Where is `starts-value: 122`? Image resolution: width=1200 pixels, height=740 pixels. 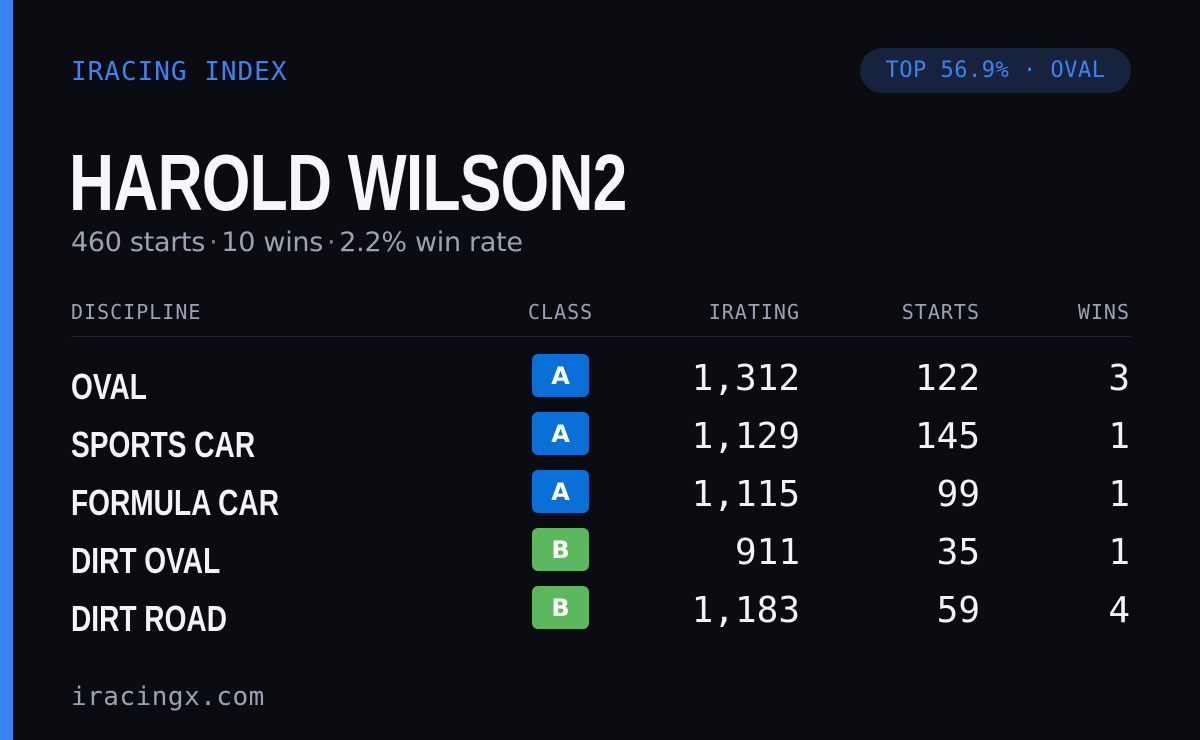
starts-value: 122 is located at coordinates (947, 378).